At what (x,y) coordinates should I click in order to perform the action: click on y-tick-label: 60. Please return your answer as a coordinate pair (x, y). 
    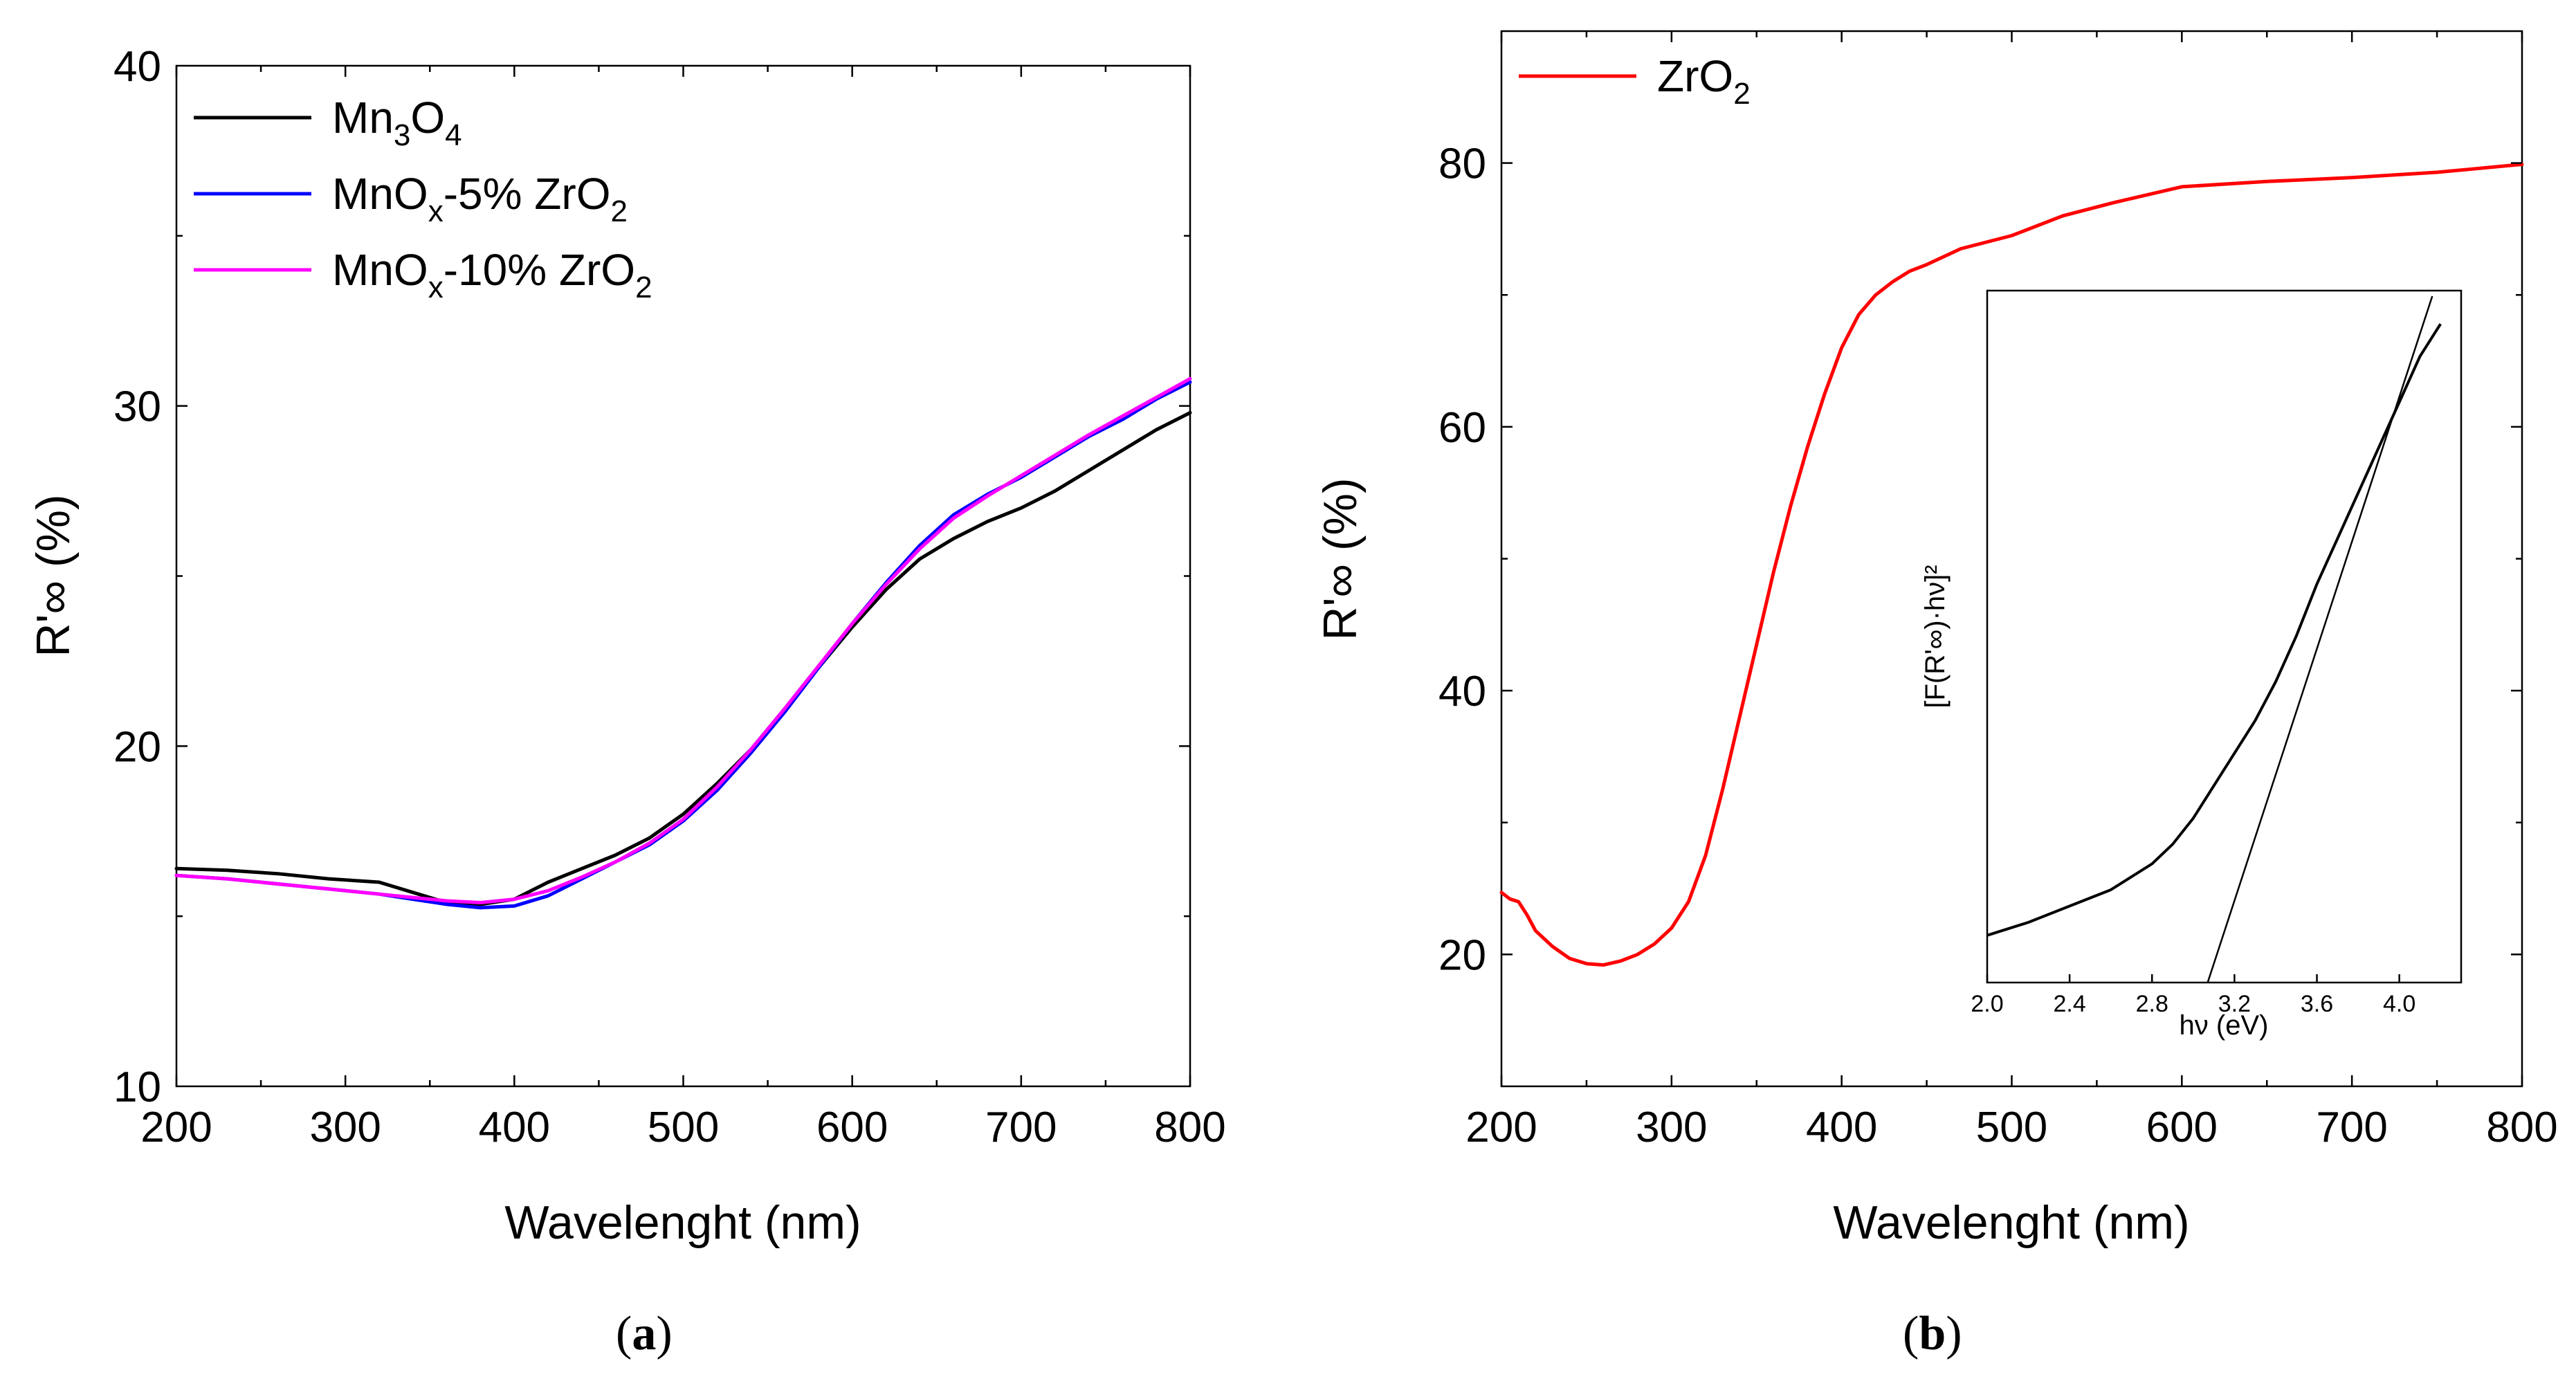
    Looking at the image, I should click on (1462, 428).